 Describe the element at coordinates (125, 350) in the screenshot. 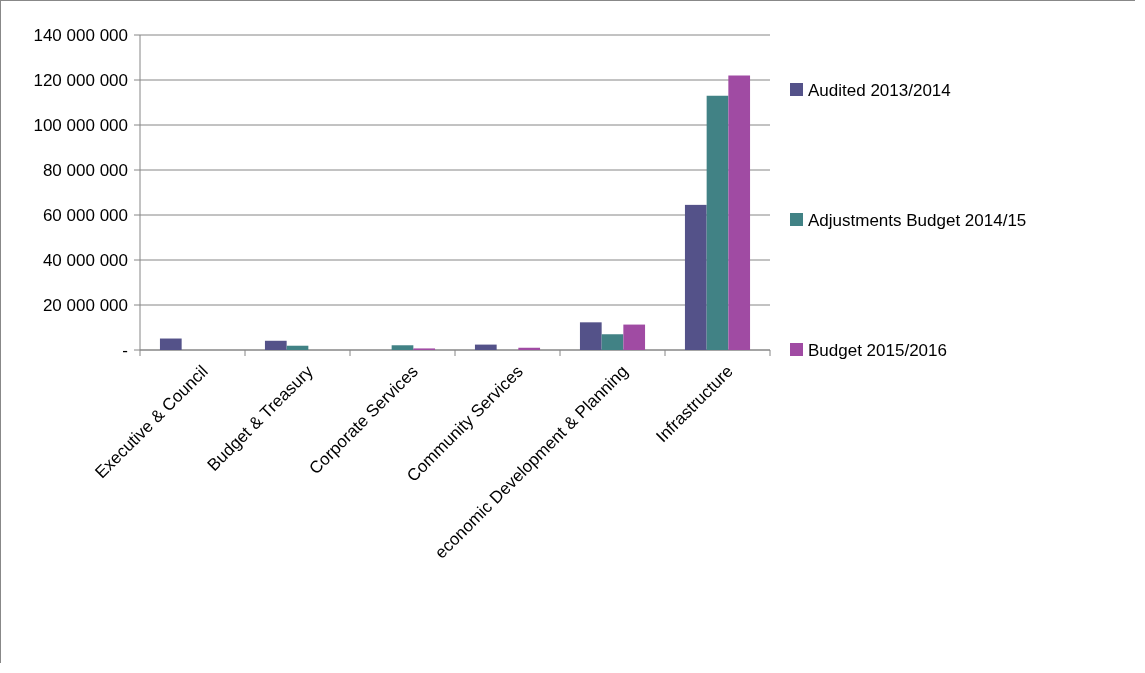

I see `y-tick-label: -` at that location.